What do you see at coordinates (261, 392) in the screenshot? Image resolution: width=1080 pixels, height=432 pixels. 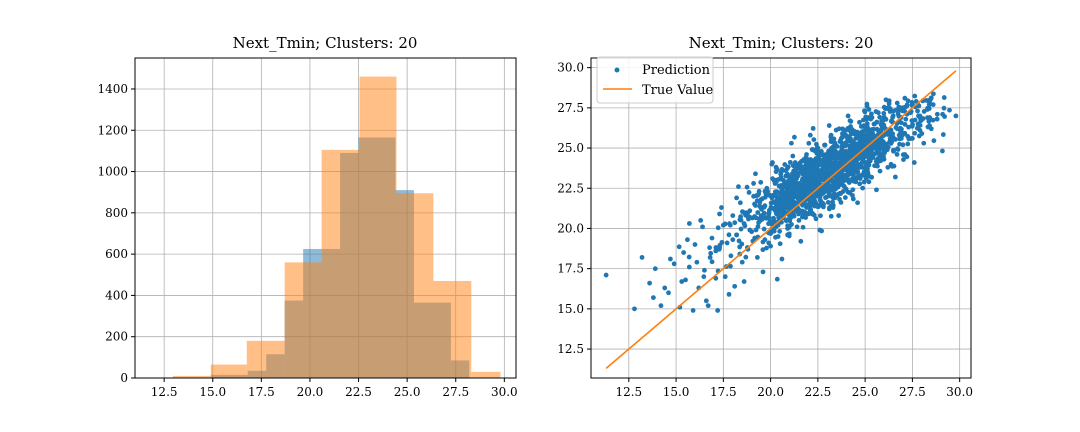 I see `histogram-xtick-label: 17.5` at bounding box center [261, 392].